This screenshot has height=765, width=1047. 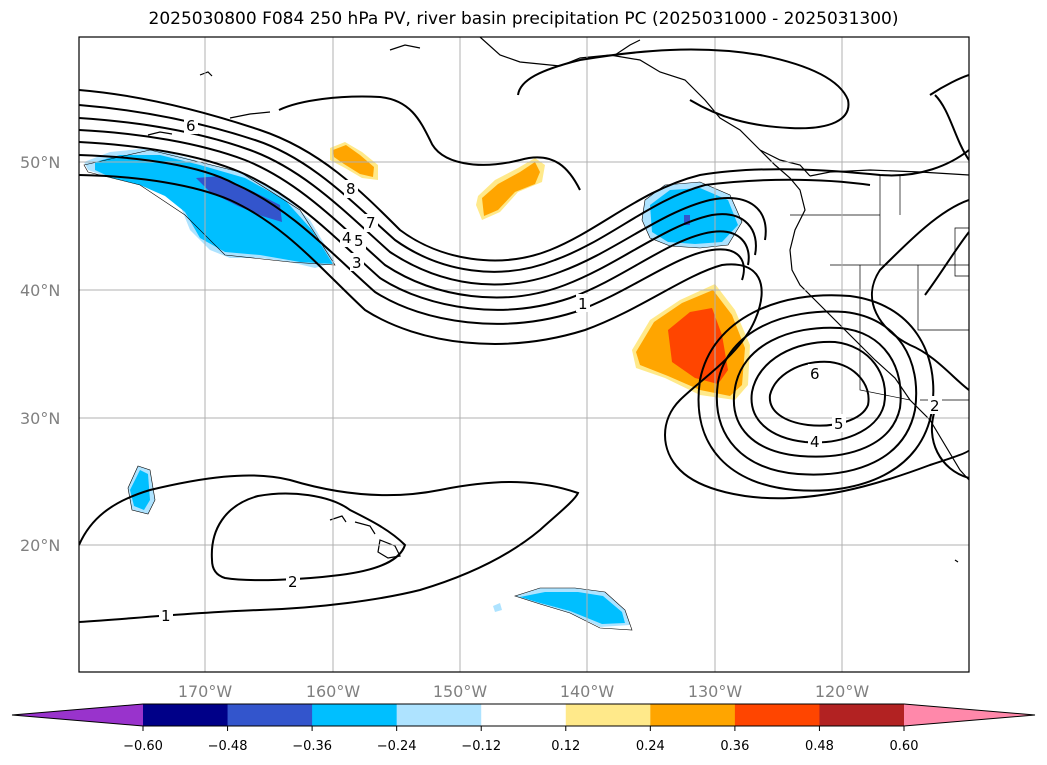 I want to click on lat-label: 20°N, so click(x=40, y=545).